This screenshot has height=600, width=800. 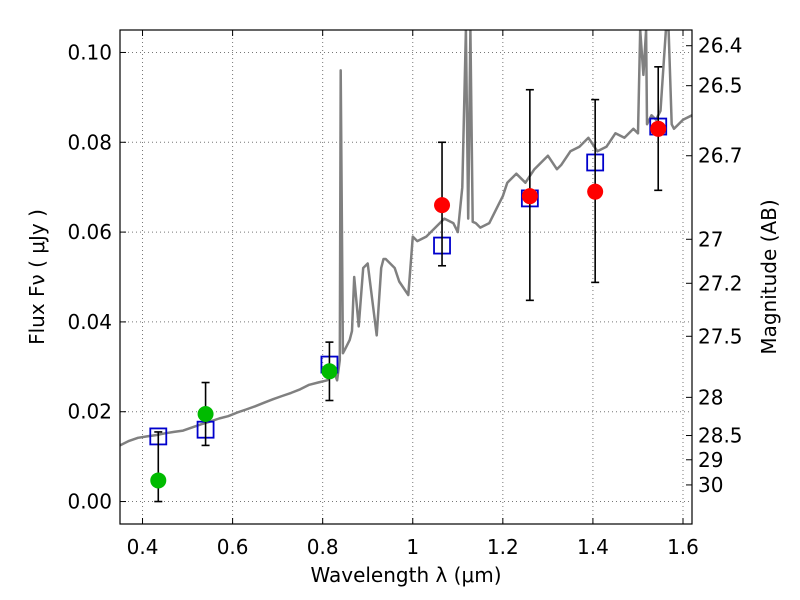 What do you see at coordinates (710, 485) in the screenshot?
I see `mag-tick-label: 30` at bounding box center [710, 485].